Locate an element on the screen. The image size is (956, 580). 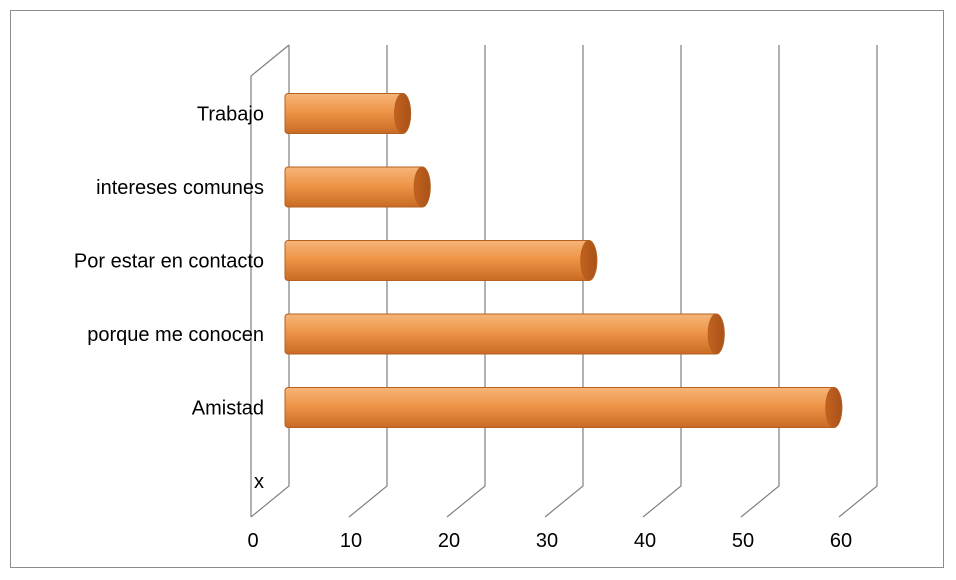
x-tick-label: 10 is located at coordinates (351, 541).